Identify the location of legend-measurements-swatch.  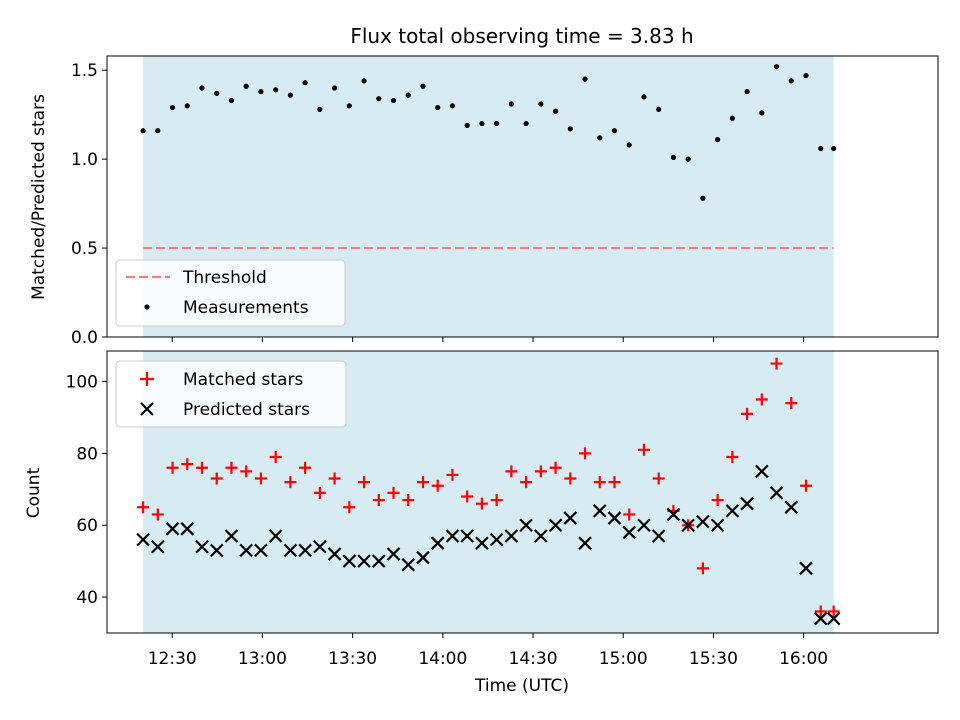
(147, 307).